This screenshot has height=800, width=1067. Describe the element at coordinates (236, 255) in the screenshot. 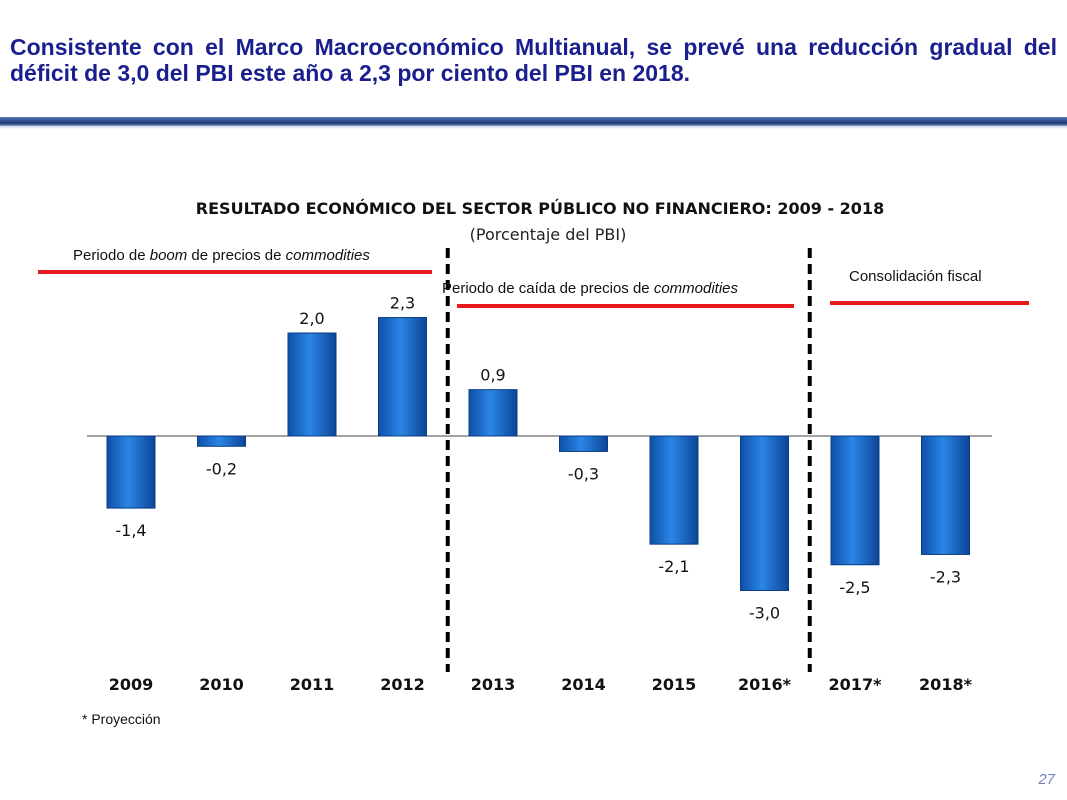

I see `period-label-part: de precios de` at that location.